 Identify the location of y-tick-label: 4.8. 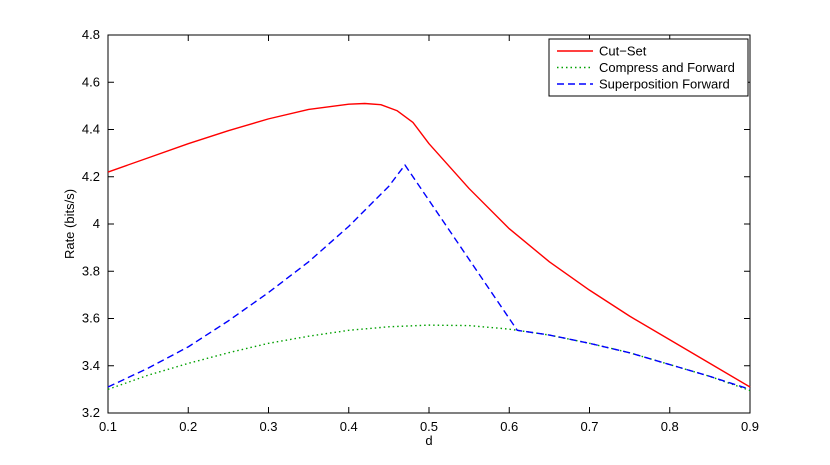
(91, 34).